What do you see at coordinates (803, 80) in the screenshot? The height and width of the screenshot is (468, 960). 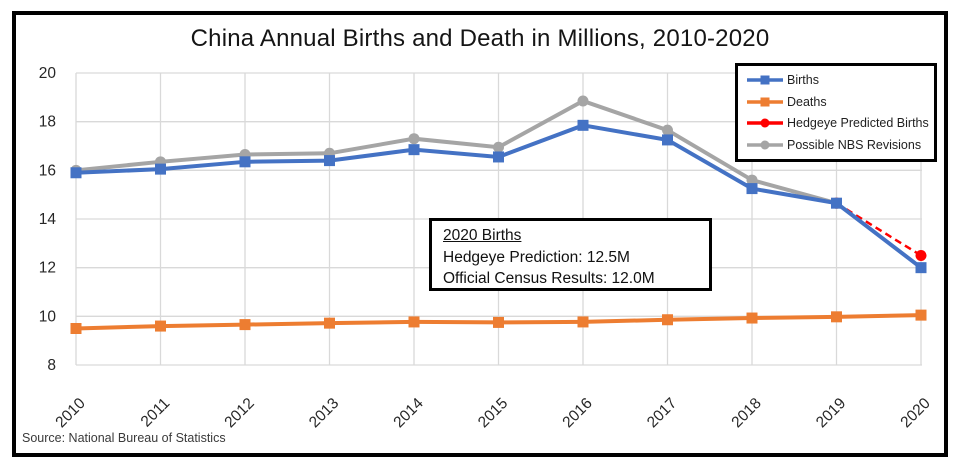 I see `legend-label: Births` at bounding box center [803, 80].